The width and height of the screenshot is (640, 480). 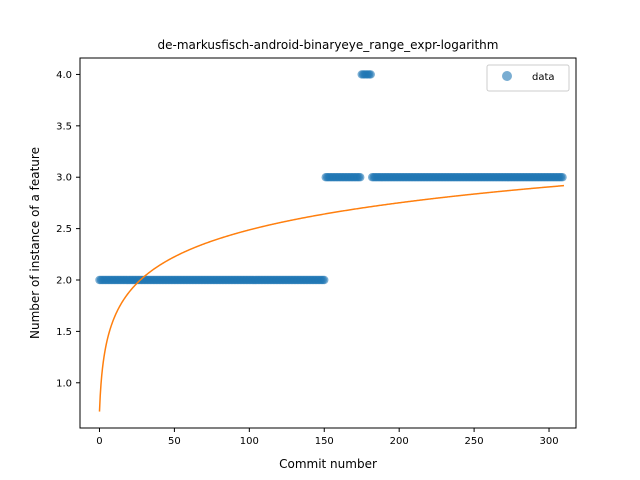 What do you see at coordinates (328, 464) in the screenshot?
I see `x-axis-label: Commit number` at bounding box center [328, 464].